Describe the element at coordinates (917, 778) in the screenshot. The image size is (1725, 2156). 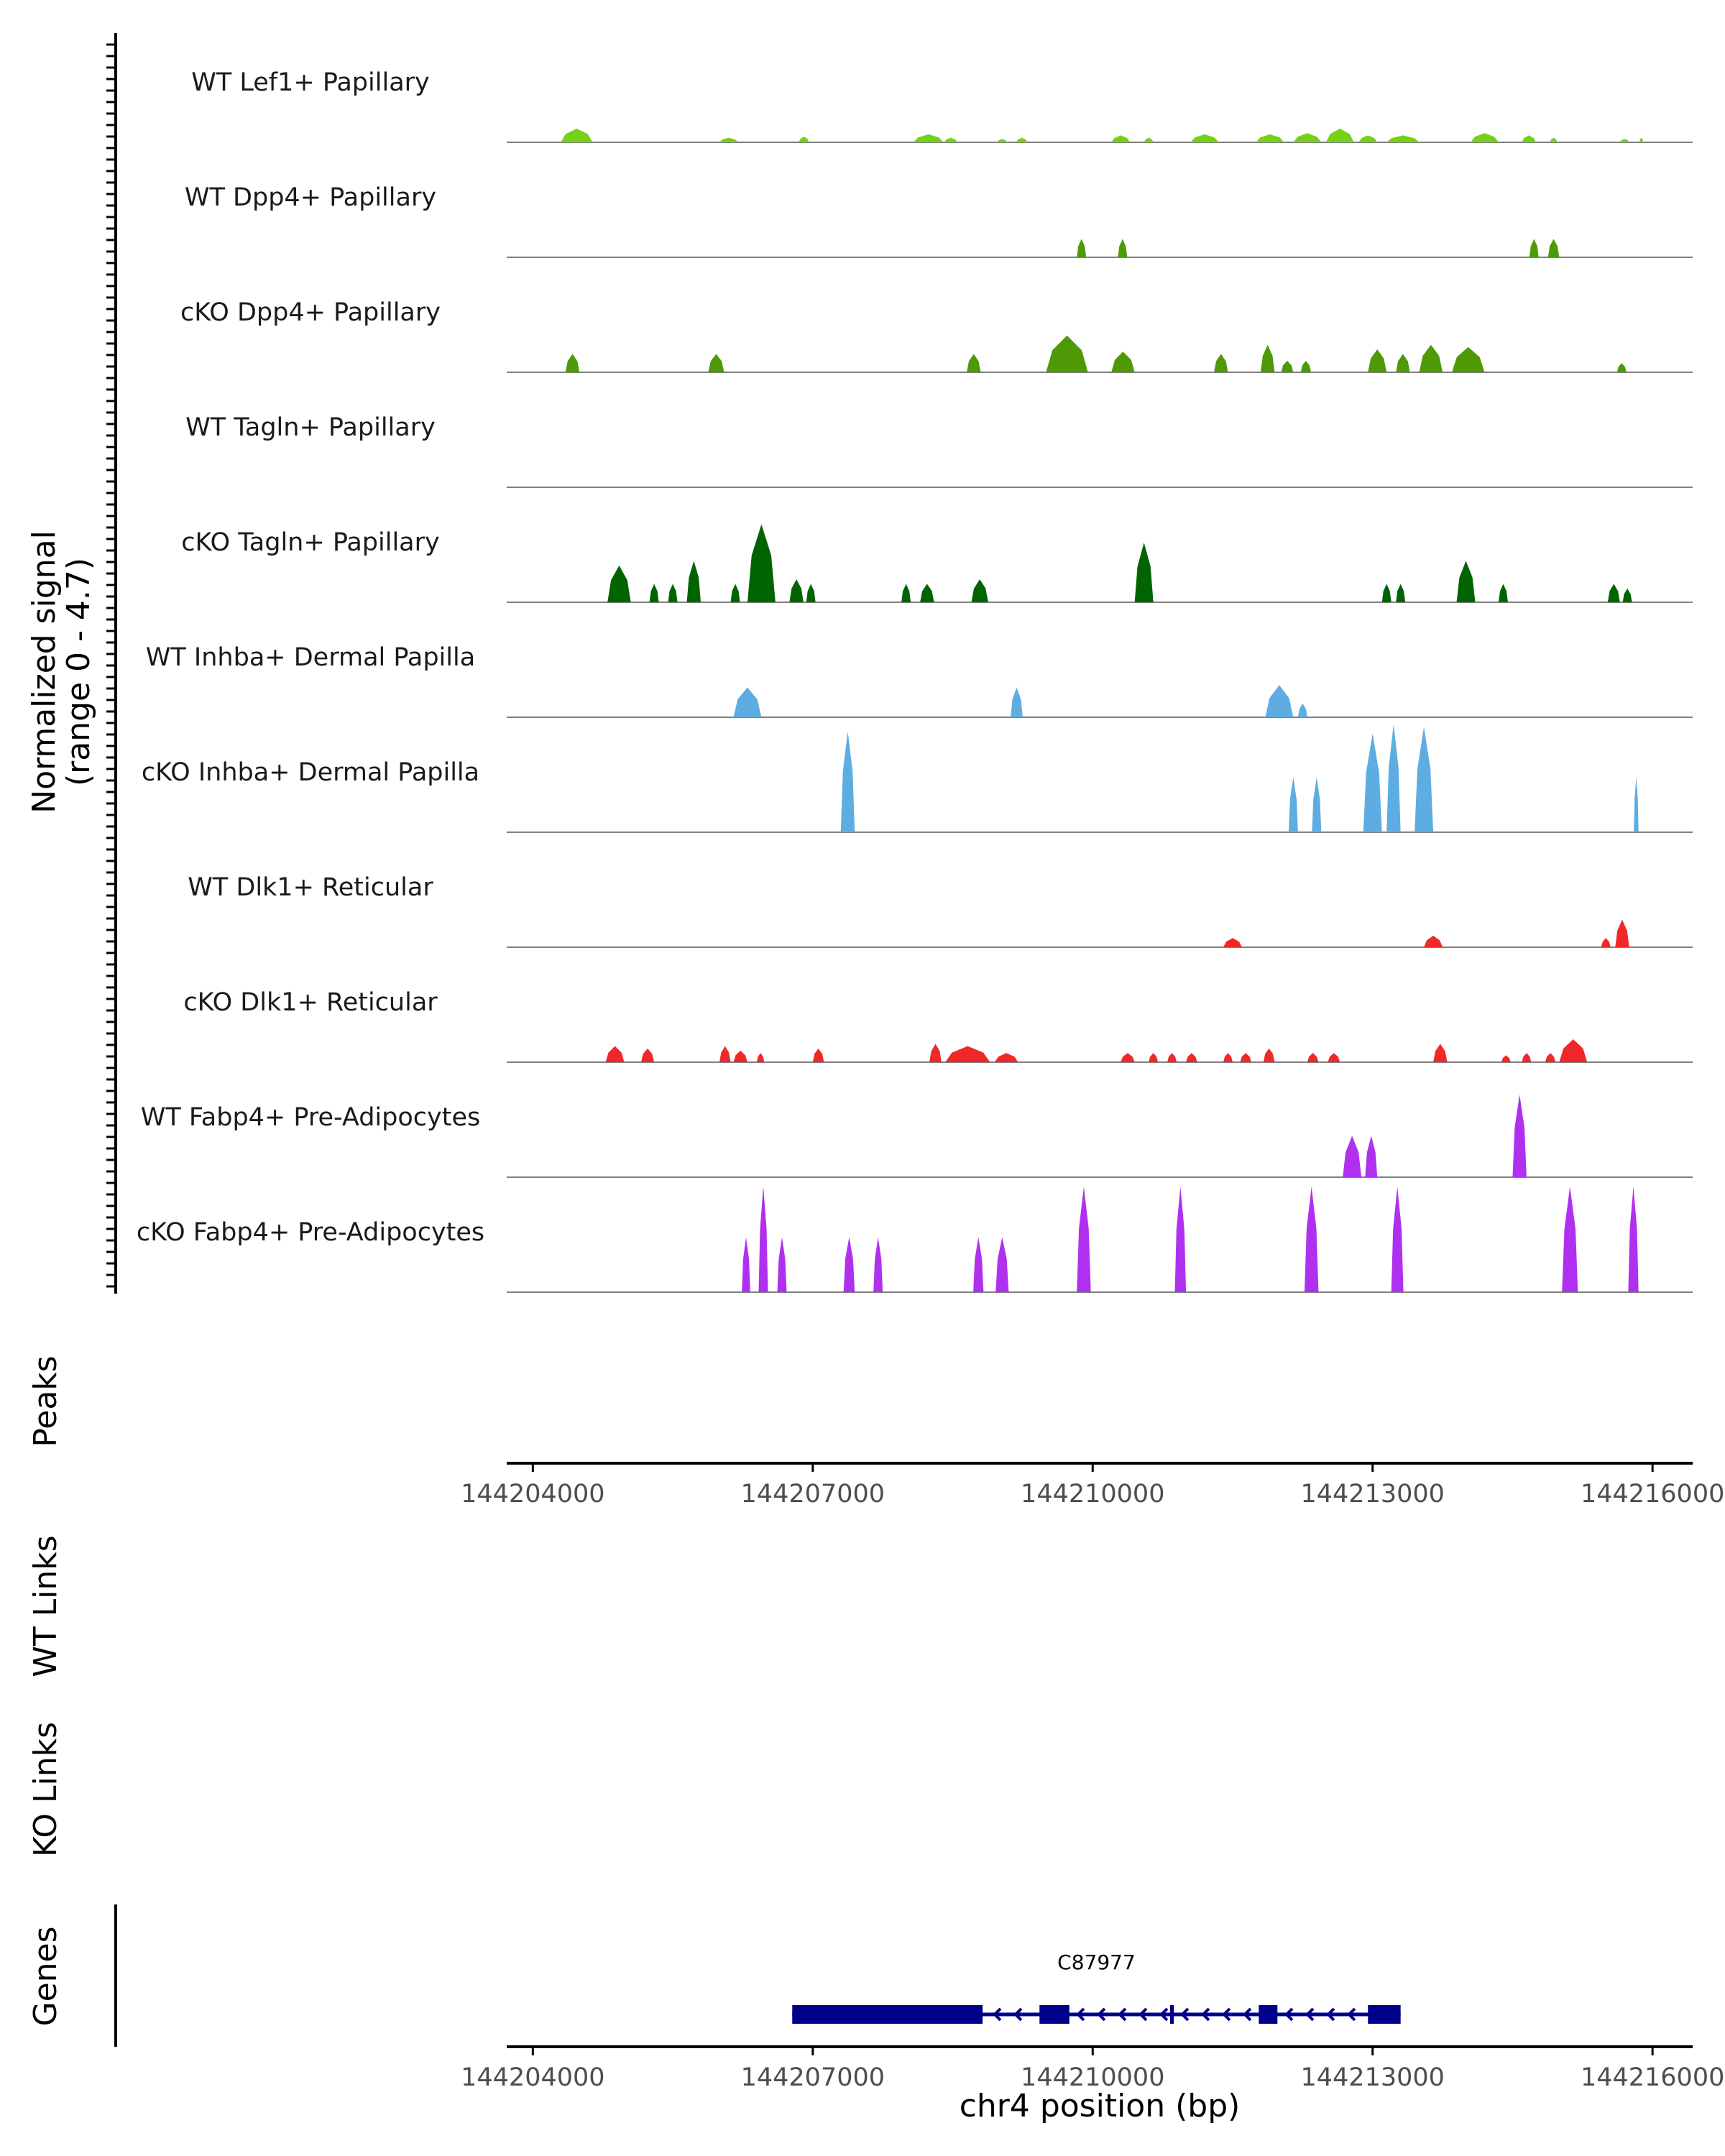
I see `track-7: cKO Inhba+ Dermal Papilla` at that location.